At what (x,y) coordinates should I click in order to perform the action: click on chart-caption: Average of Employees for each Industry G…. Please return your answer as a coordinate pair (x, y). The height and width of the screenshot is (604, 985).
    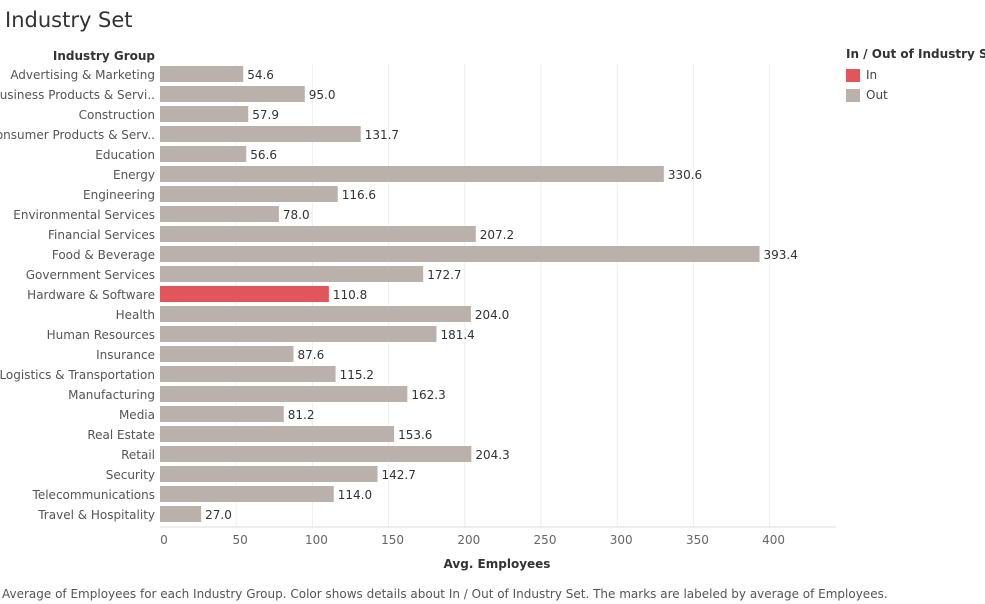
    Looking at the image, I should click on (445, 594).